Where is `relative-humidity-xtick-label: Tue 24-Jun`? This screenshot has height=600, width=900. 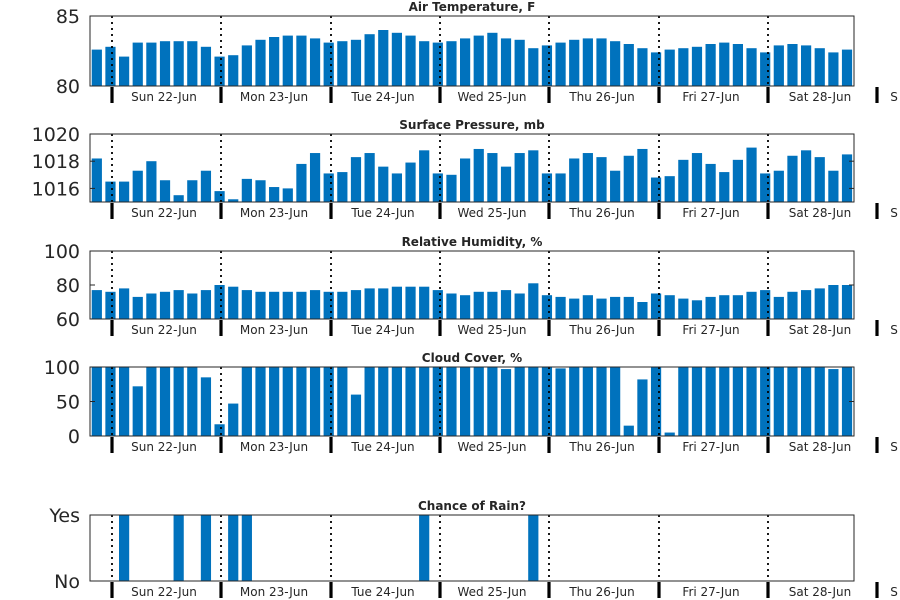
relative-humidity-xtick-label: Tue 24-Jun is located at coordinates (382, 330).